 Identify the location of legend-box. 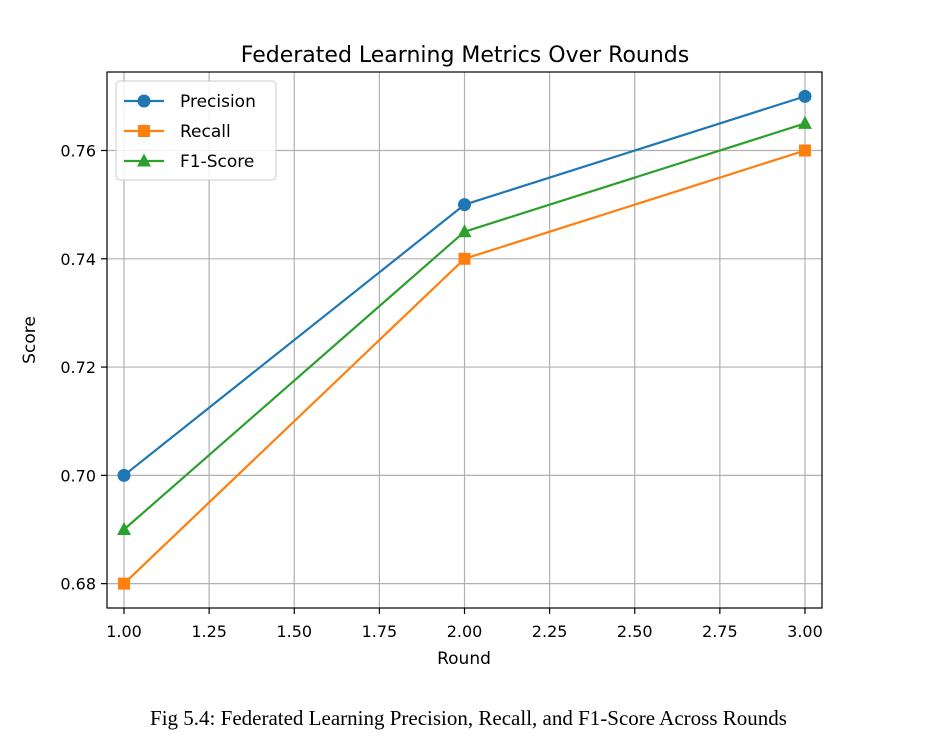
(196, 130).